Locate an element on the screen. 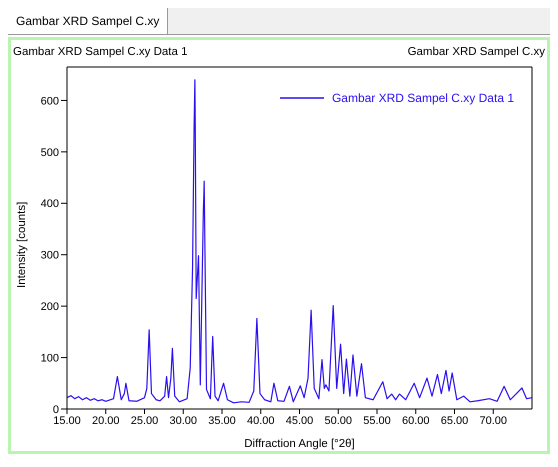  x-tick-label: 15.00 is located at coordinates (67, 420).